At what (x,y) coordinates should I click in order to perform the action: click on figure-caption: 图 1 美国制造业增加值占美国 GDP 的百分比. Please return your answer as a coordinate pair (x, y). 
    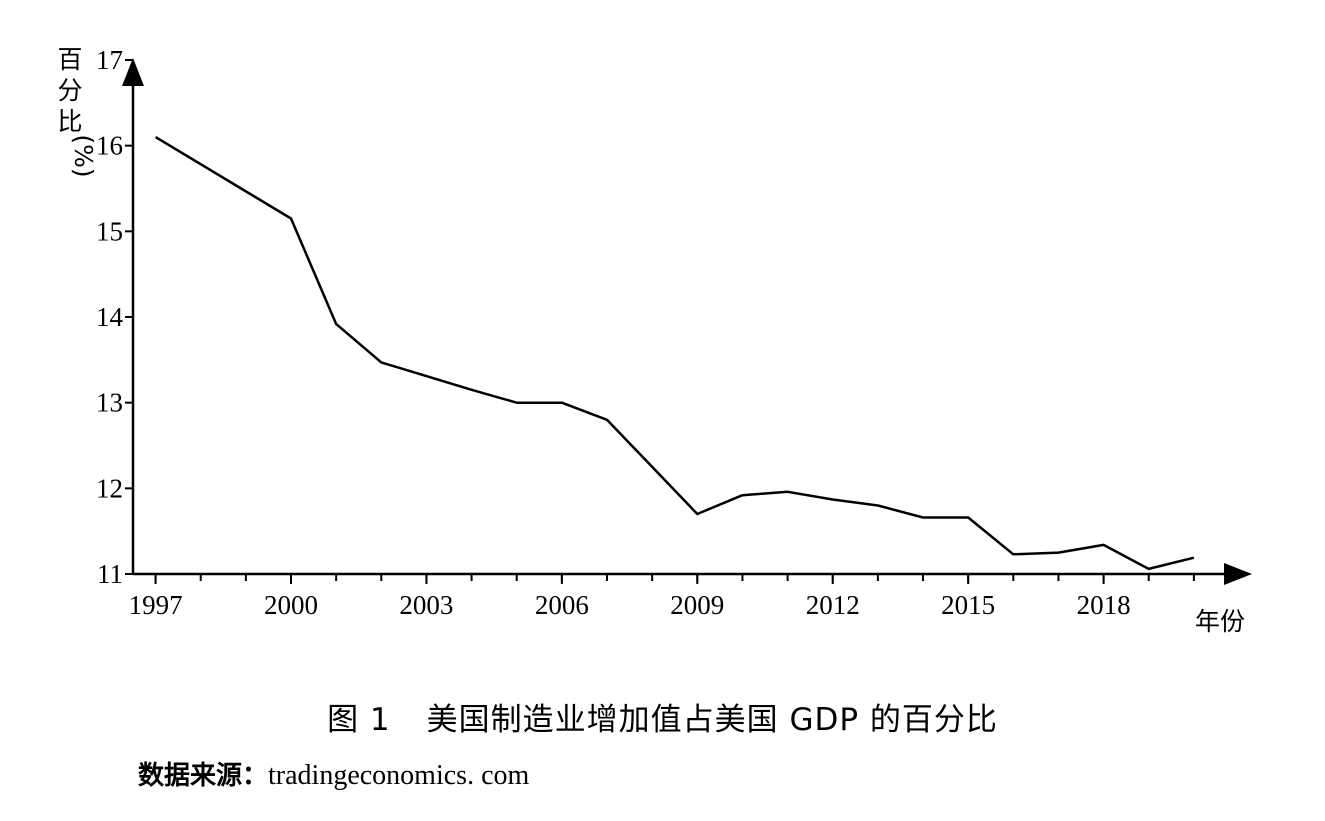
    Looking at the image, I should click on (662, 716).